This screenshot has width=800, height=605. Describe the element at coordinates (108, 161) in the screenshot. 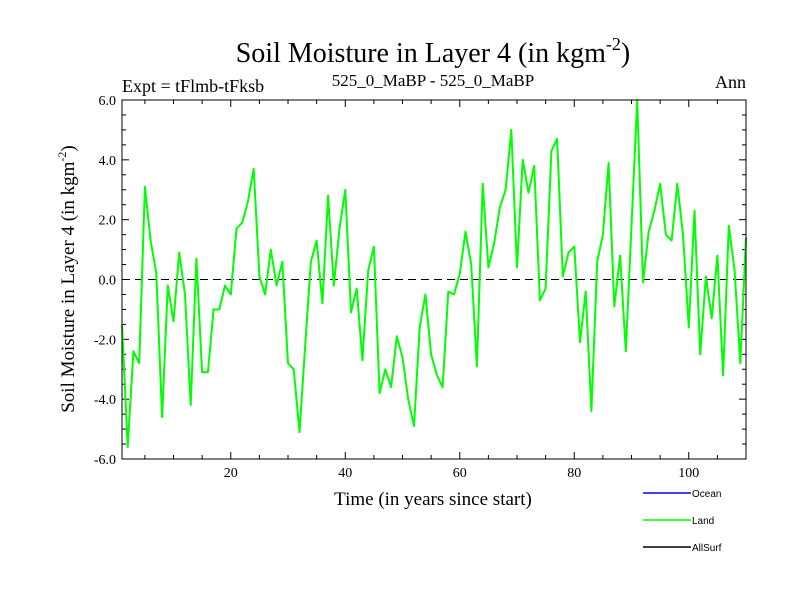

I see `y-tick-label: 4.0` at that location.